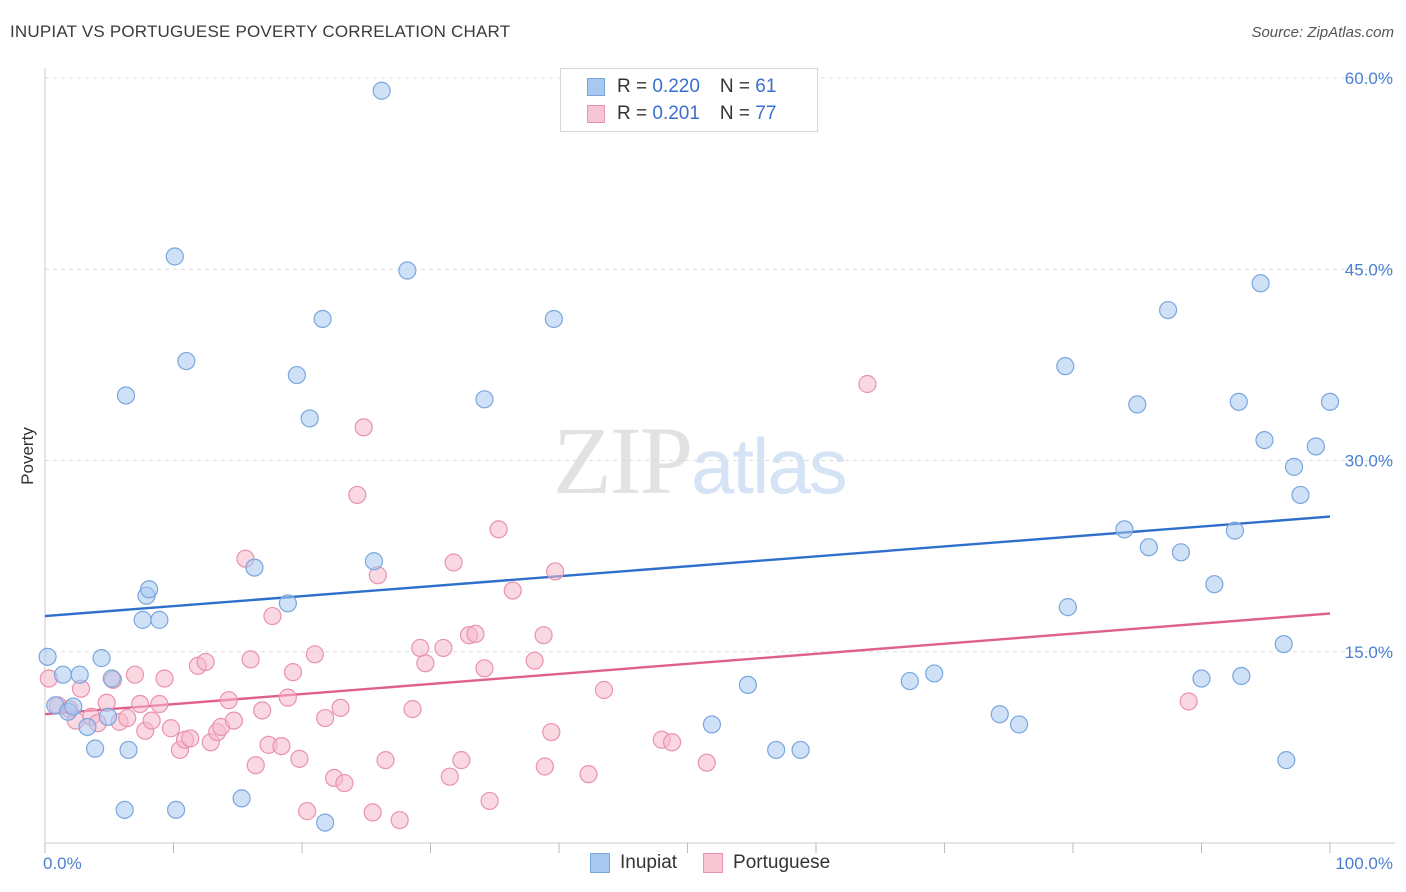 This screenshot has width=1406, height=892. Describe the element at coordinates (1322, 32) in the screenshot. I see `source-label: Source: ZipAtlas.com` at that location.